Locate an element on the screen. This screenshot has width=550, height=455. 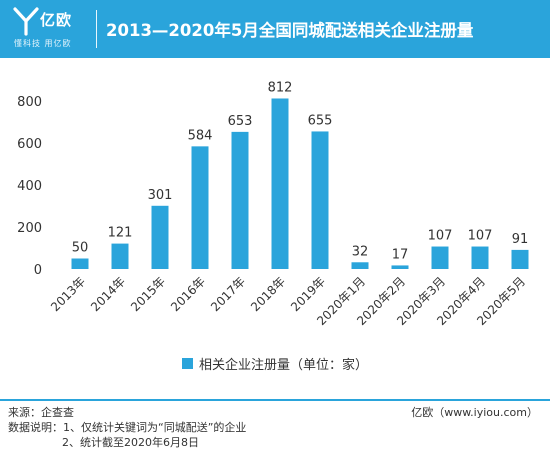
bar-value-label: 17 is located at coordinates (400, 254).